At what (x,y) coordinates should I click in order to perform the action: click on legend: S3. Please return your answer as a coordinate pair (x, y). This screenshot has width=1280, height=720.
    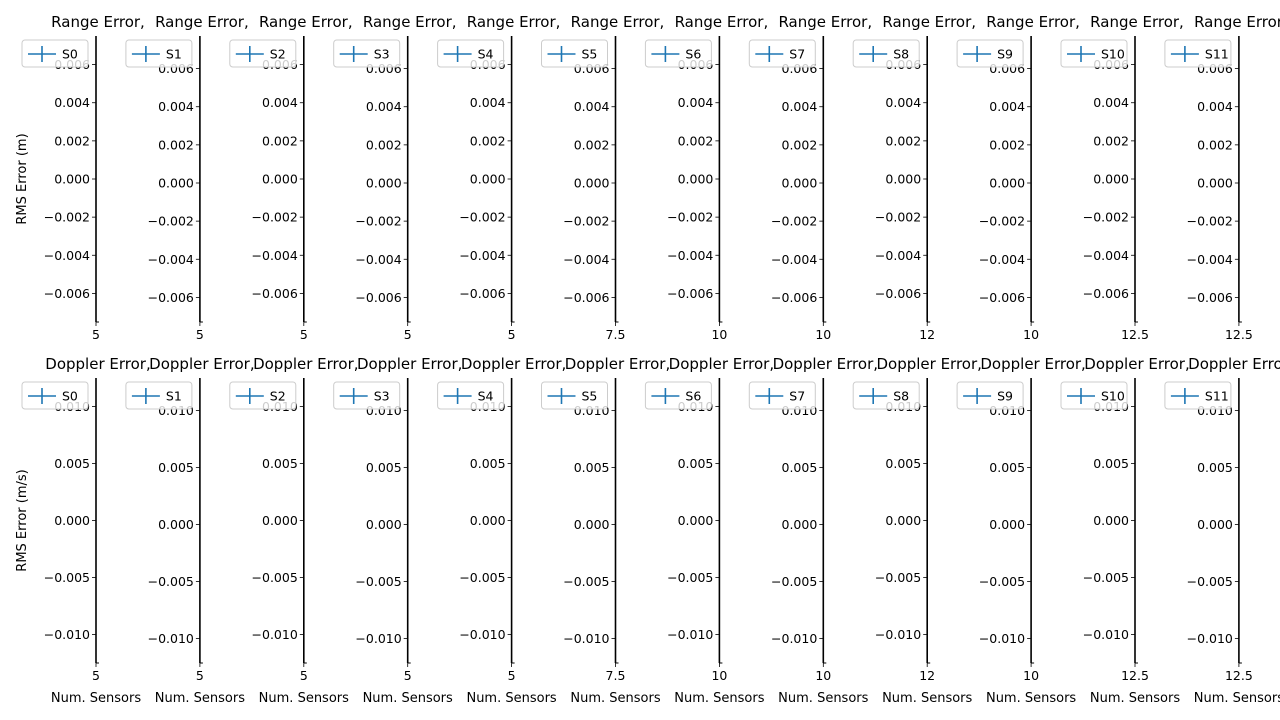
    Looking at the image, I should click on (367, 395).